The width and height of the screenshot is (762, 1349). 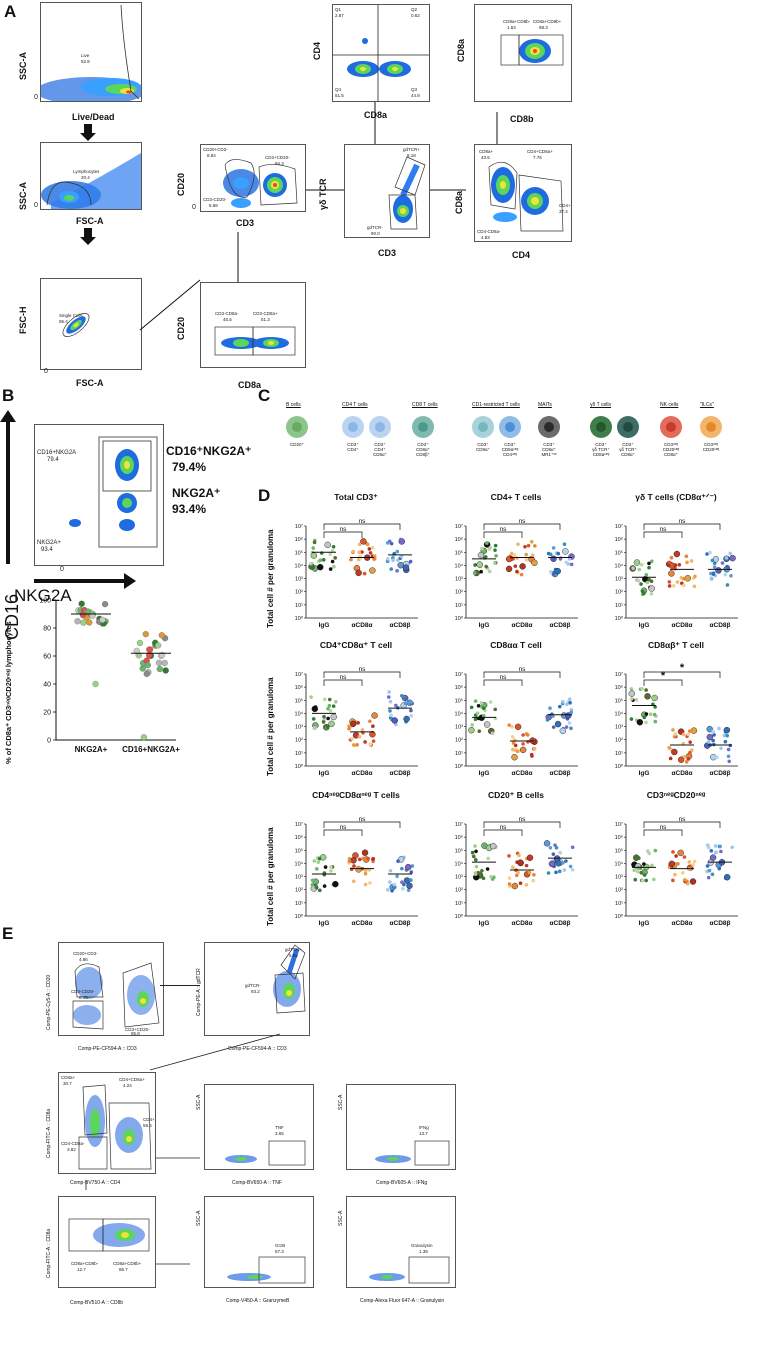 I want to click on e1-ylabel: Comp-PE-Cy5-A :: CD20, so click(x=49, y=1002).